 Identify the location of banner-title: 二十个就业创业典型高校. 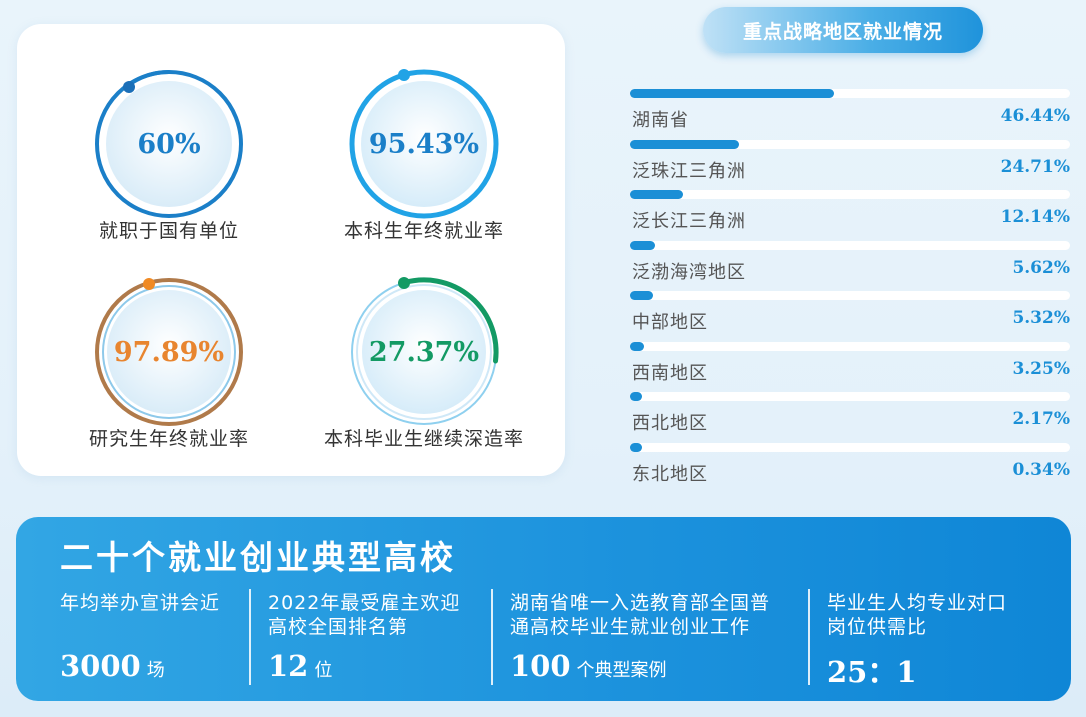
(258, 557).